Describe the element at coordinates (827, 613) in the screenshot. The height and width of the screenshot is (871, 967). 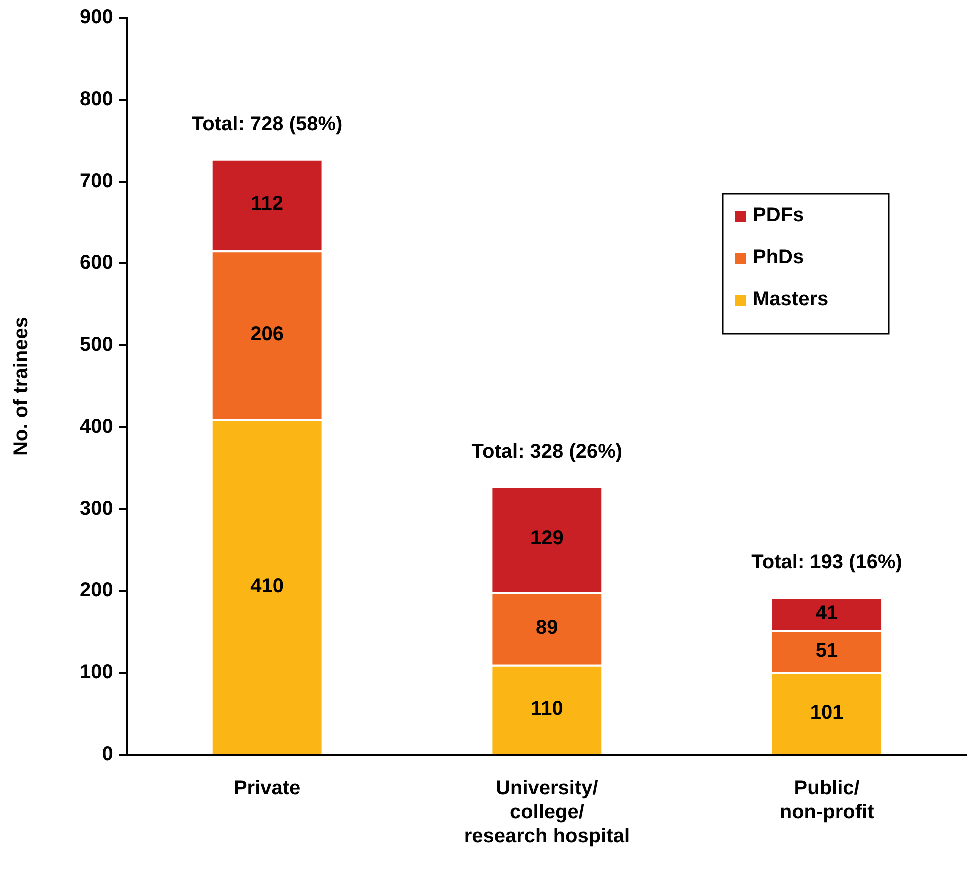
I see `data-label: 41` at that location.